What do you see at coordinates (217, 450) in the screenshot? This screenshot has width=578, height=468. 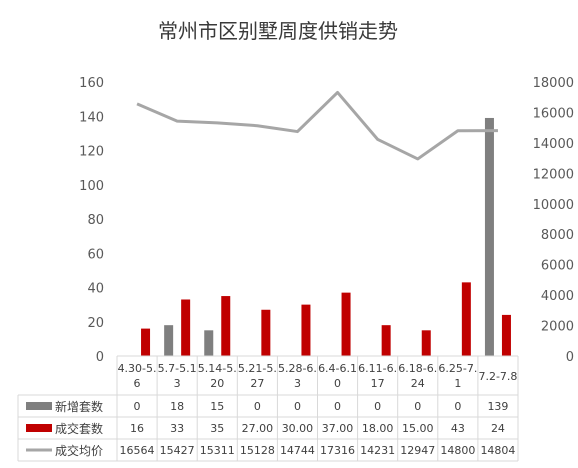 I see `table-cell: 15311` at bounding box center [217, 450].